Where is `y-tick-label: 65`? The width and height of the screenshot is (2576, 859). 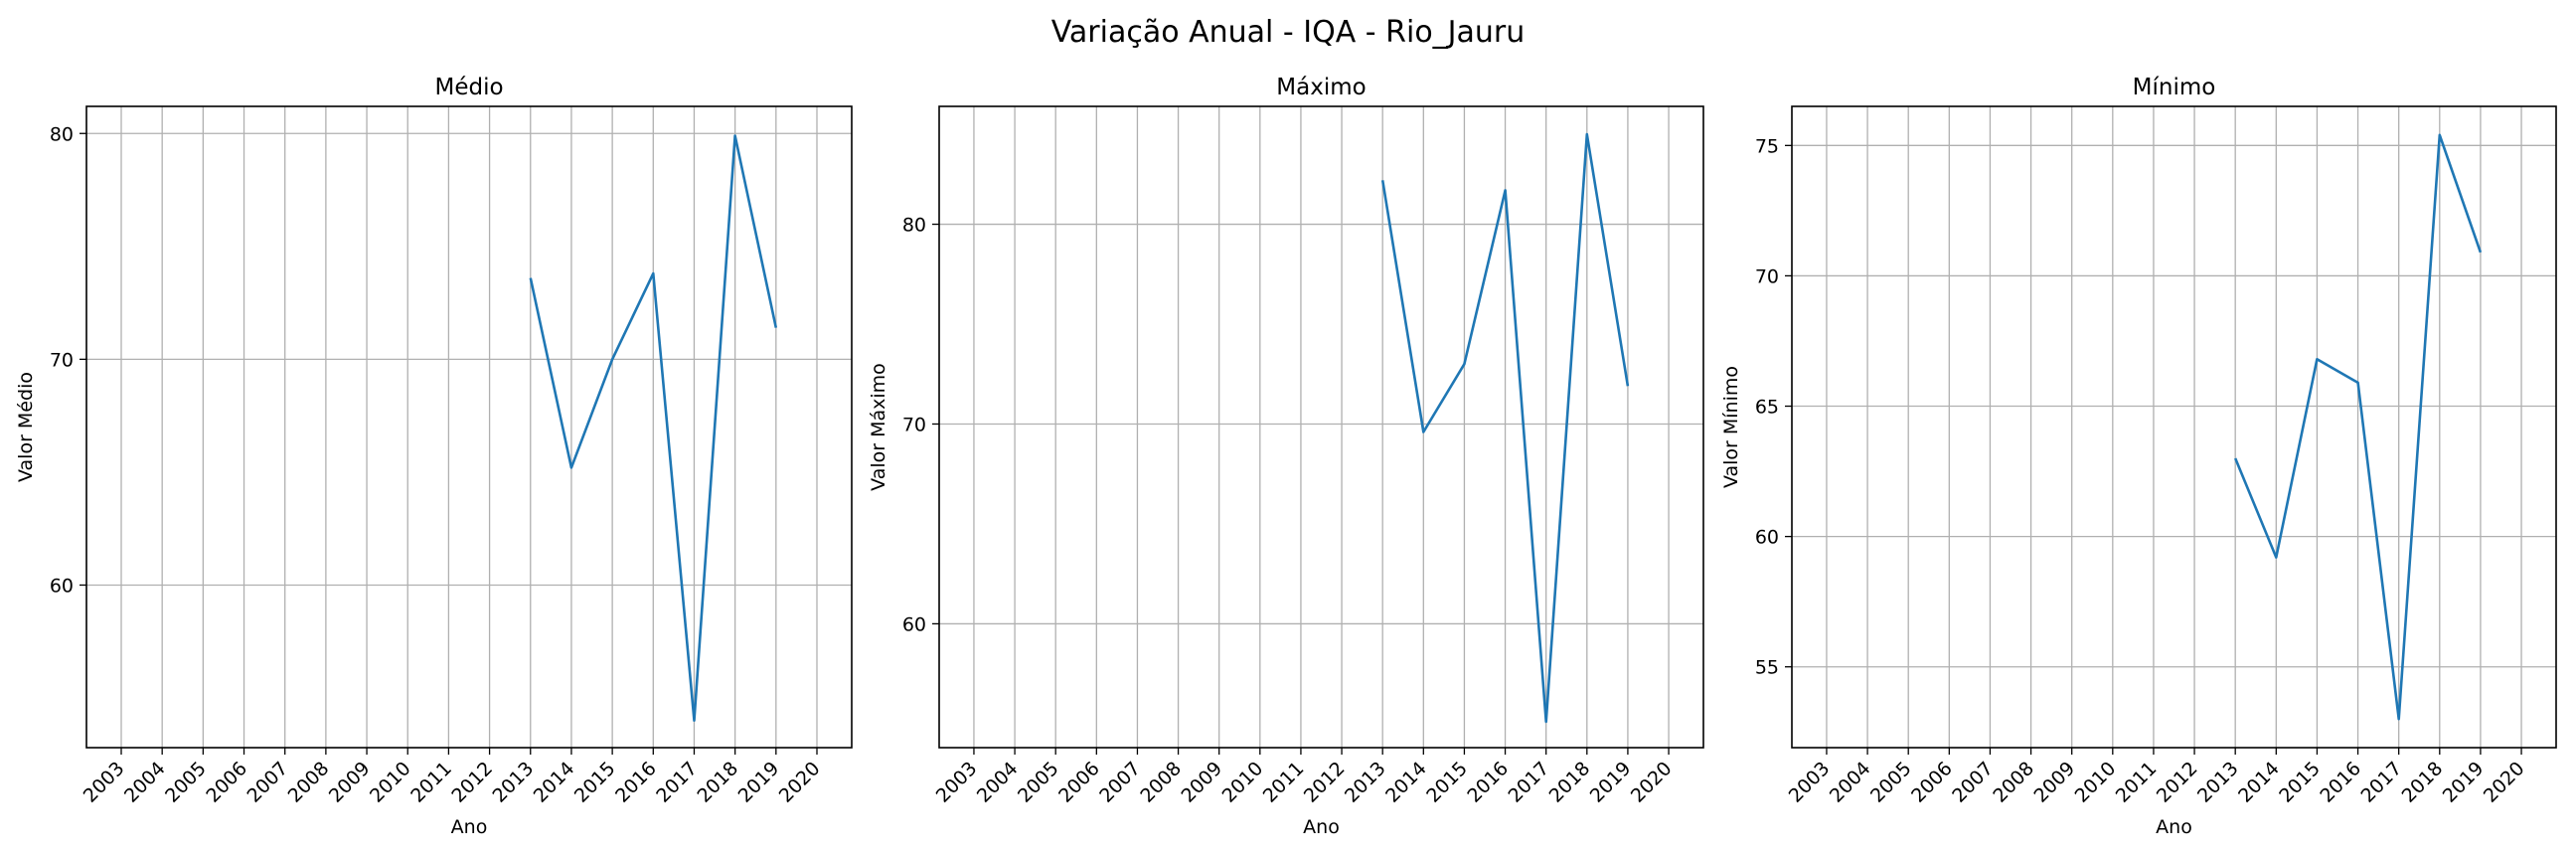 y-tick-label: 65 is located at coordinates (1767, 408).